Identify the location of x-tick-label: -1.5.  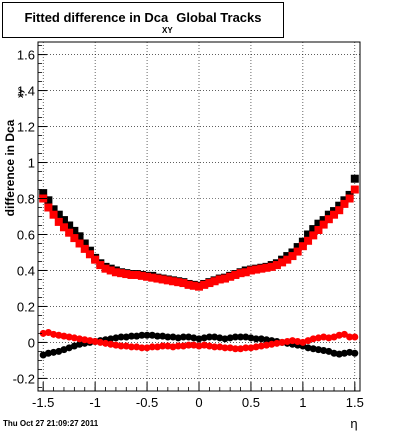
(43, 402).